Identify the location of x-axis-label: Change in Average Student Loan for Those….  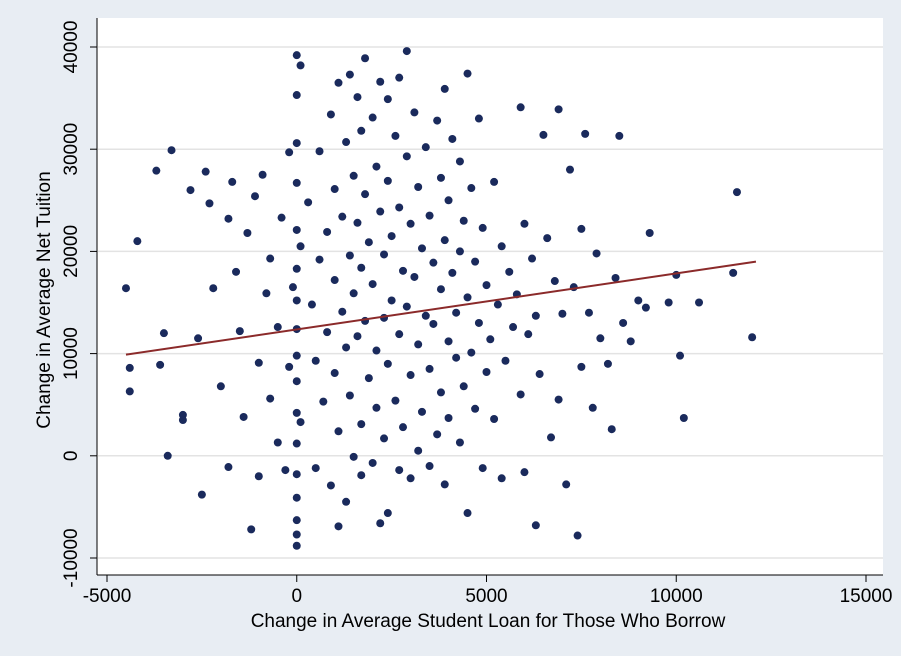
(488, 621).